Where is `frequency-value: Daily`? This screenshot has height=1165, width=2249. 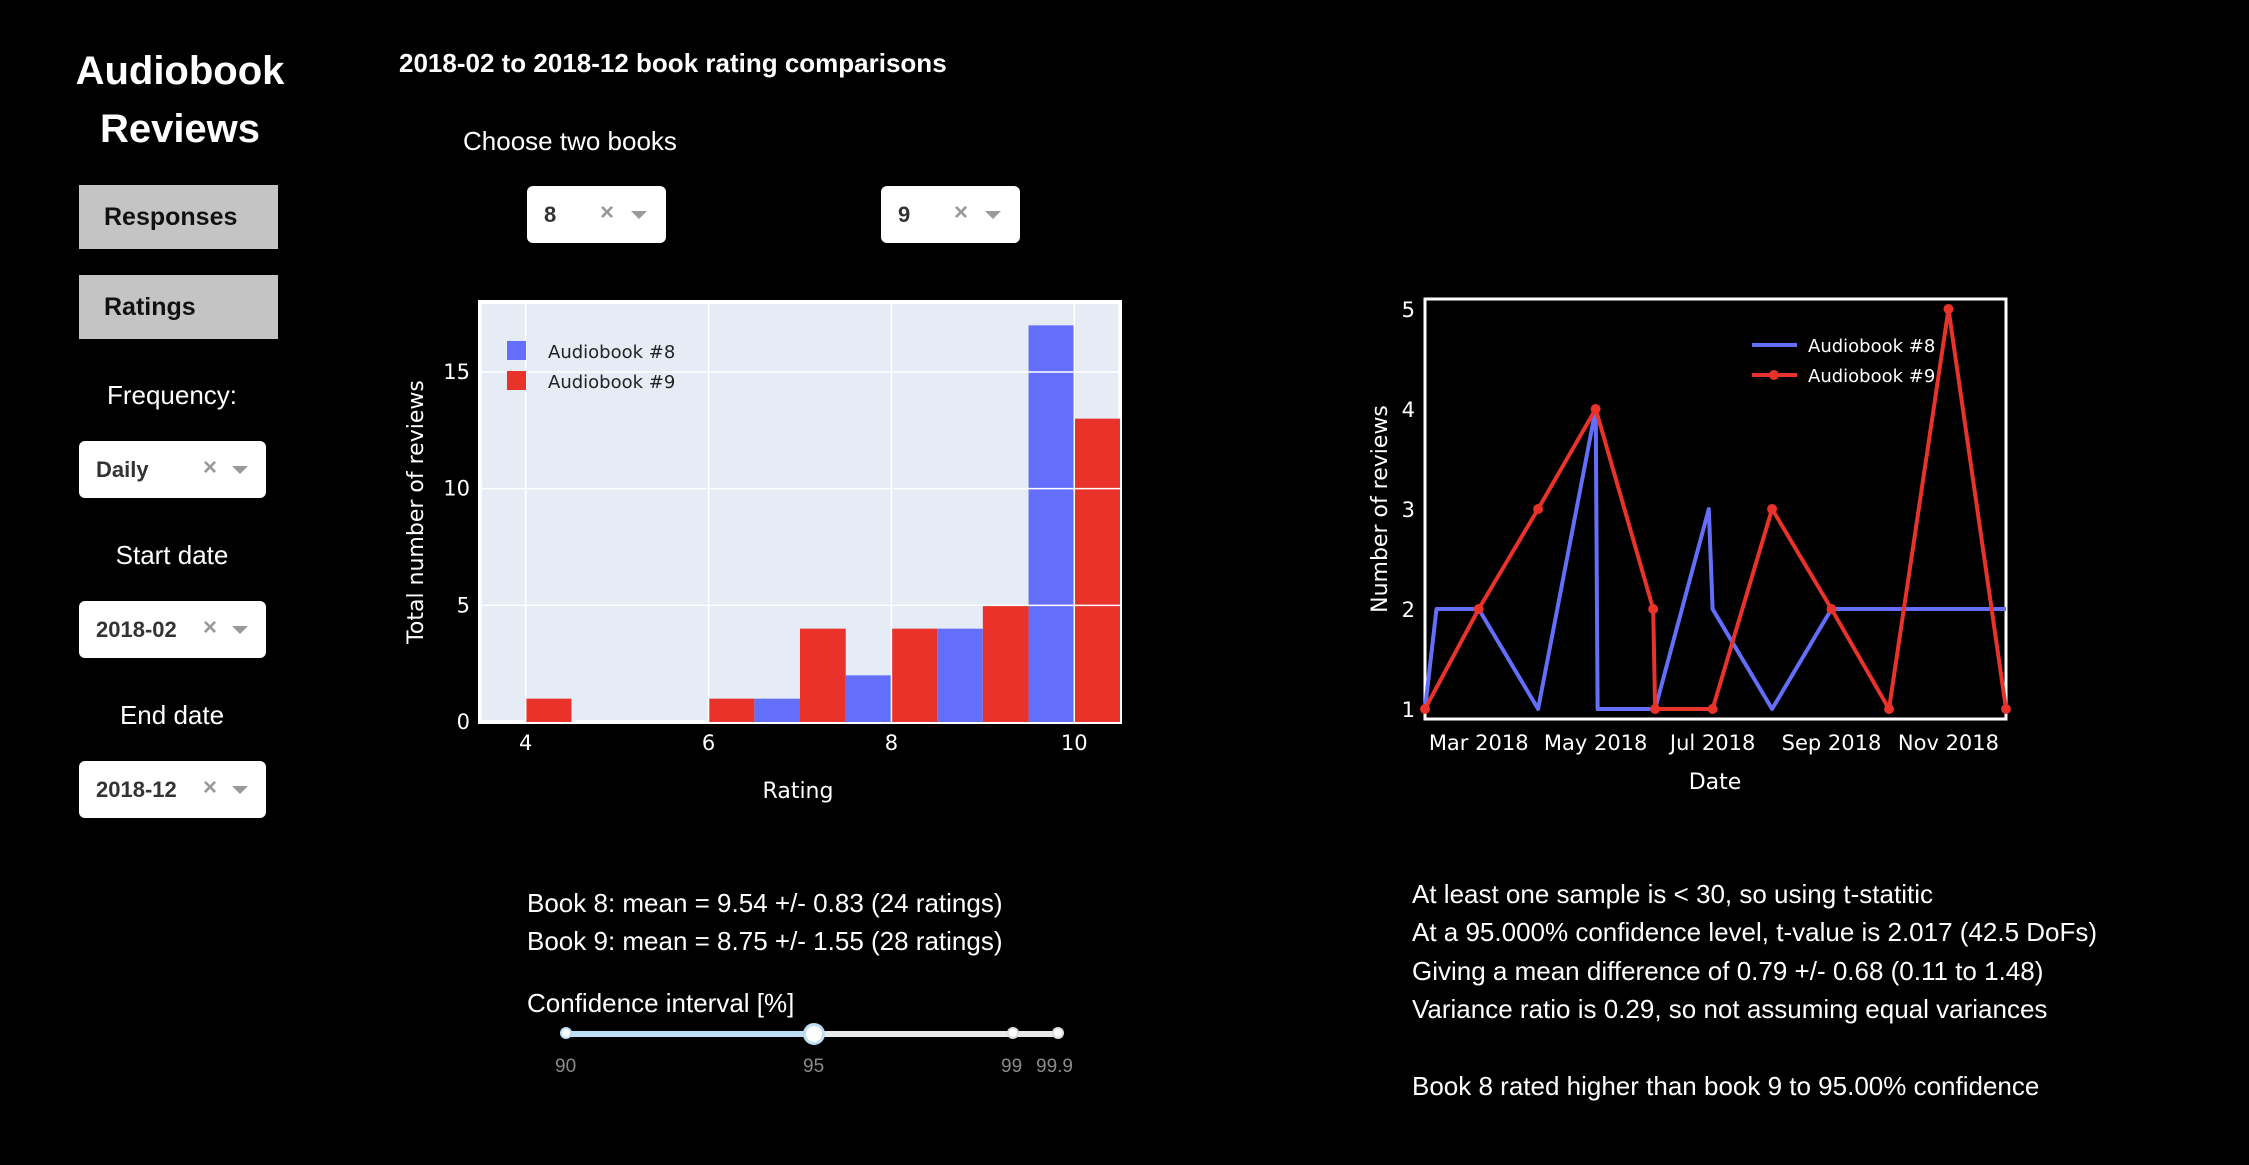
frequency-value: Daily is located at coordinates (122, 469).